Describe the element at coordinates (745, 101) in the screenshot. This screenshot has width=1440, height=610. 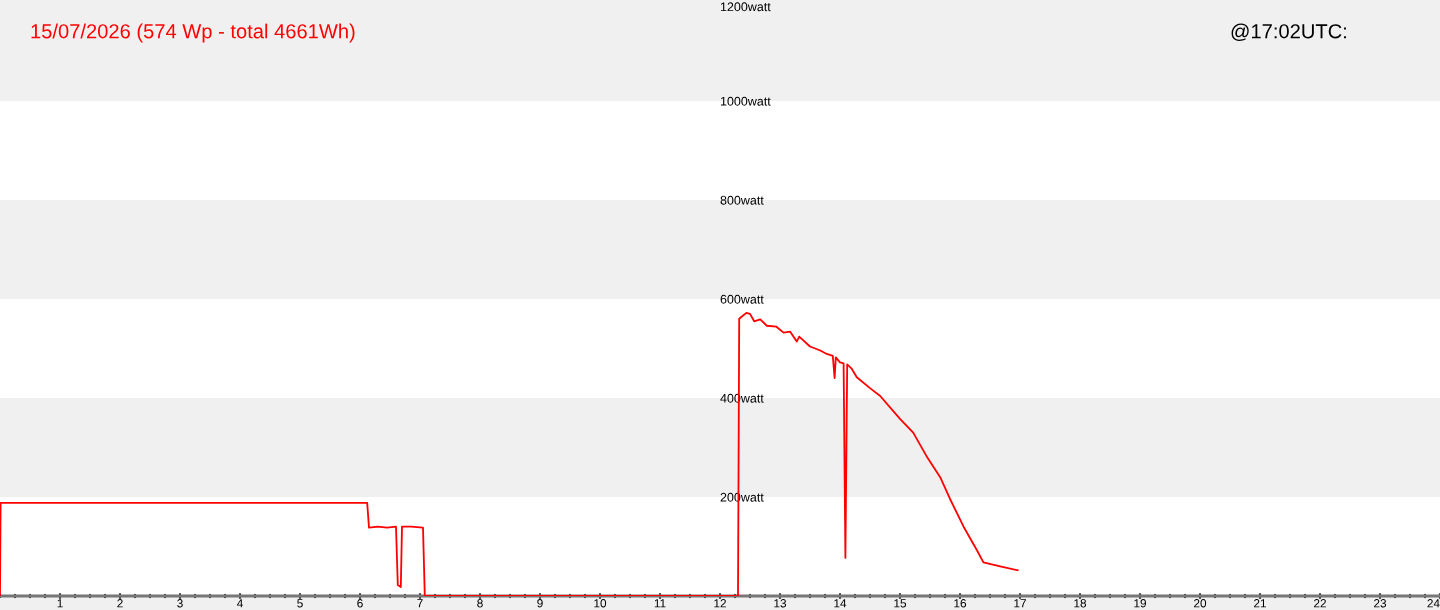
I see `y-tick-label: 1000watt` at that location.